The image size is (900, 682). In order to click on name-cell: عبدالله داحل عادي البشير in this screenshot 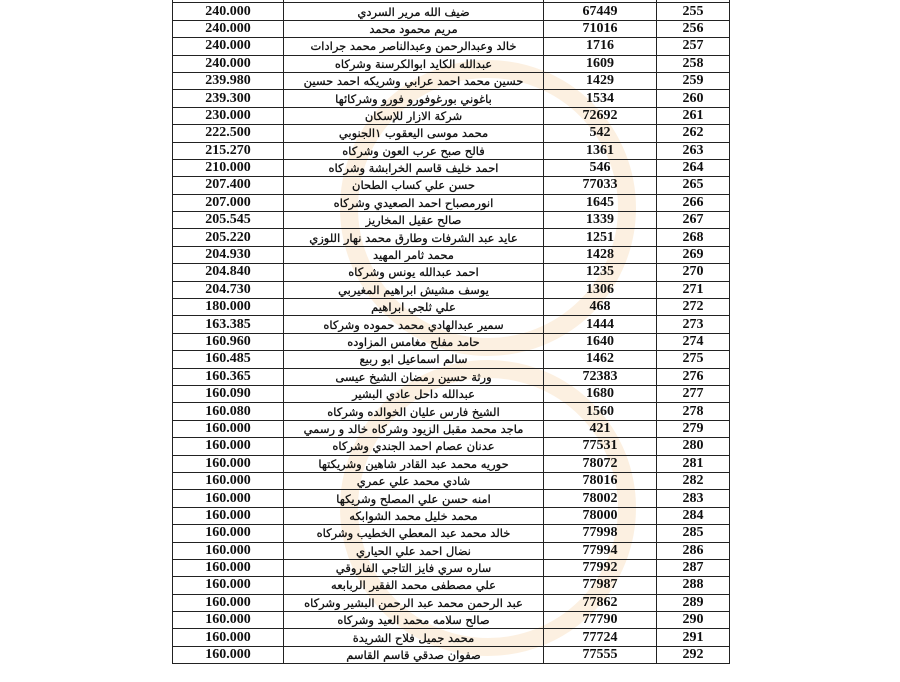, I will do `click(413, 394)`.